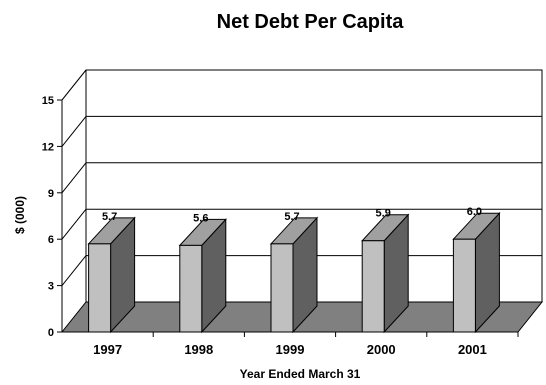 The width and height of the screenshot is (546, 385). I want to click on bar-1997, so click(111, 275).